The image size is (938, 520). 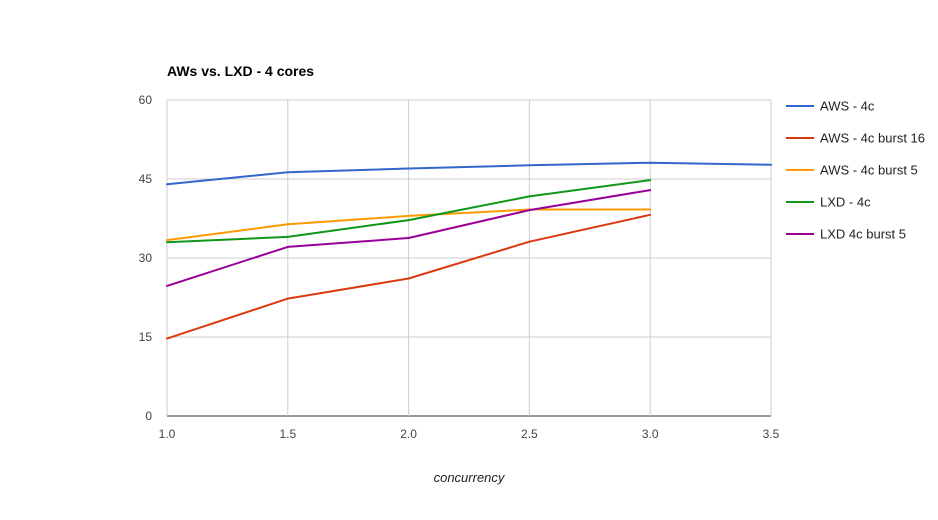 I want to click on y-tick-label: 45, so click(x=146, y=179).